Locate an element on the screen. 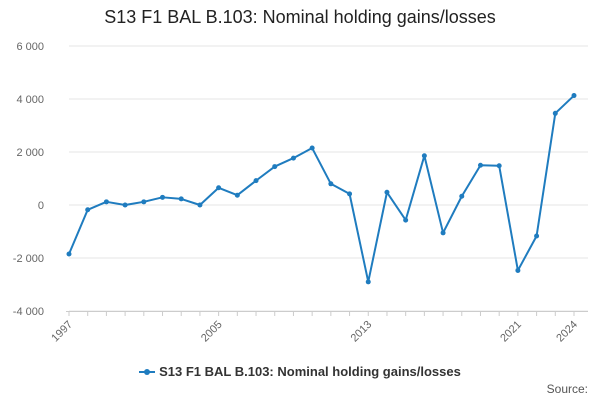 The width and height of the screenshot is (600, 400). x-tick-label: 2013 is located at coordinates (362, 332).